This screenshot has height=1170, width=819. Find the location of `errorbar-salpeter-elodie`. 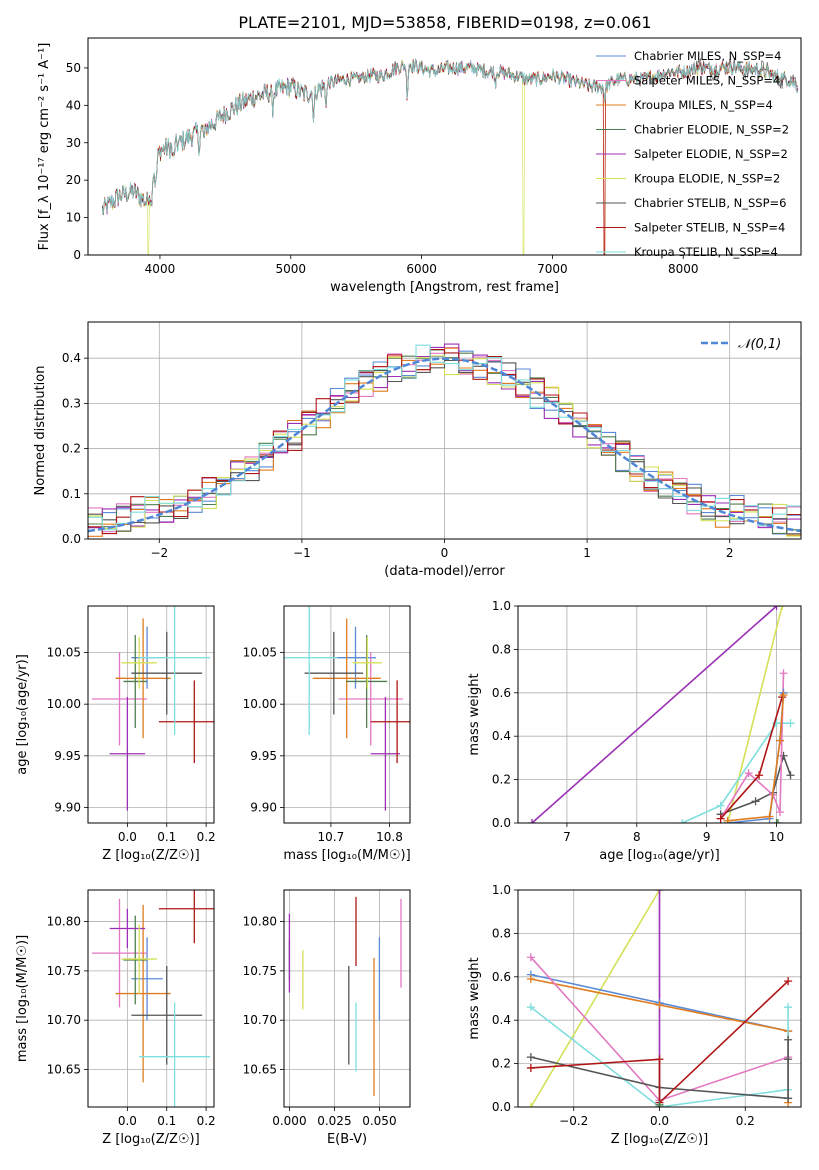

errorbar-salpeter-elodie is located at coordinates (127, 753).